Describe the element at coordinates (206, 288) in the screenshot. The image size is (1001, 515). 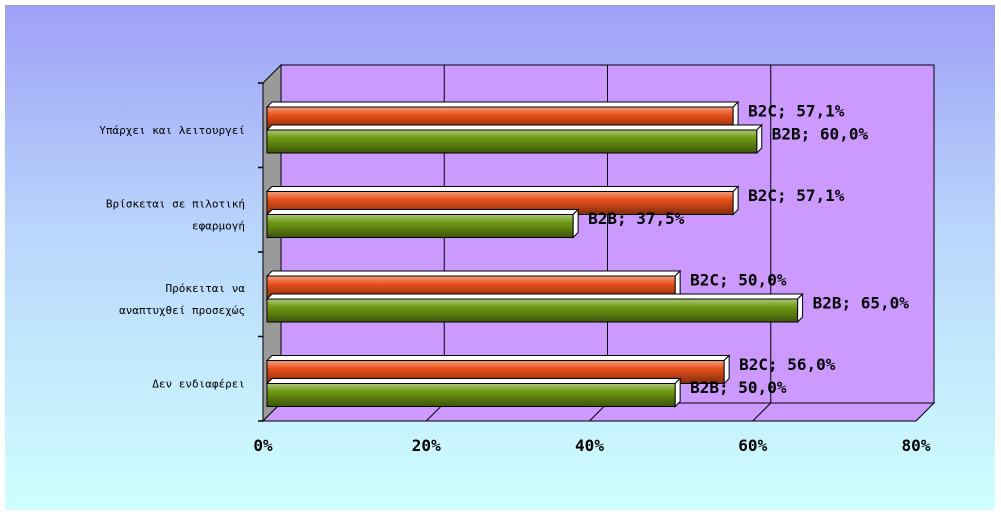
I see `category-label: Πρόκειται να` at that location.